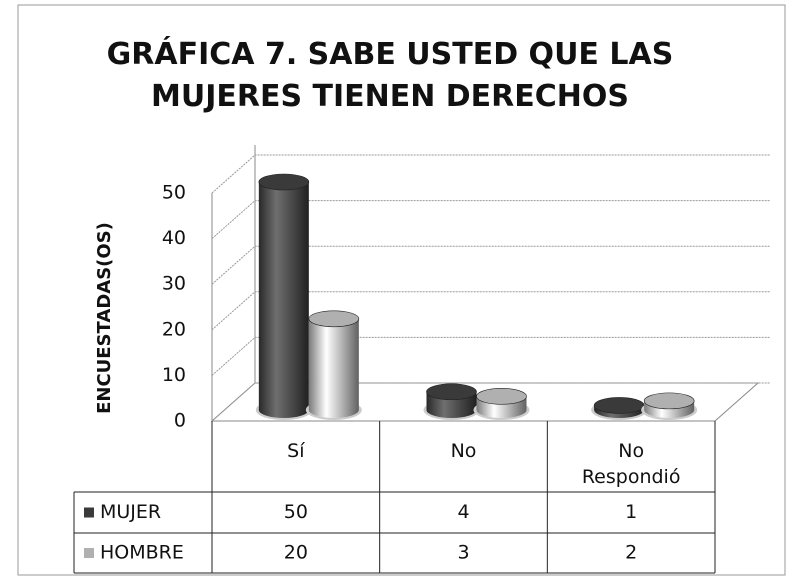 This screenshot has height=585, width=802. I want to click on y-tick-label: 20, so click(174, 329).